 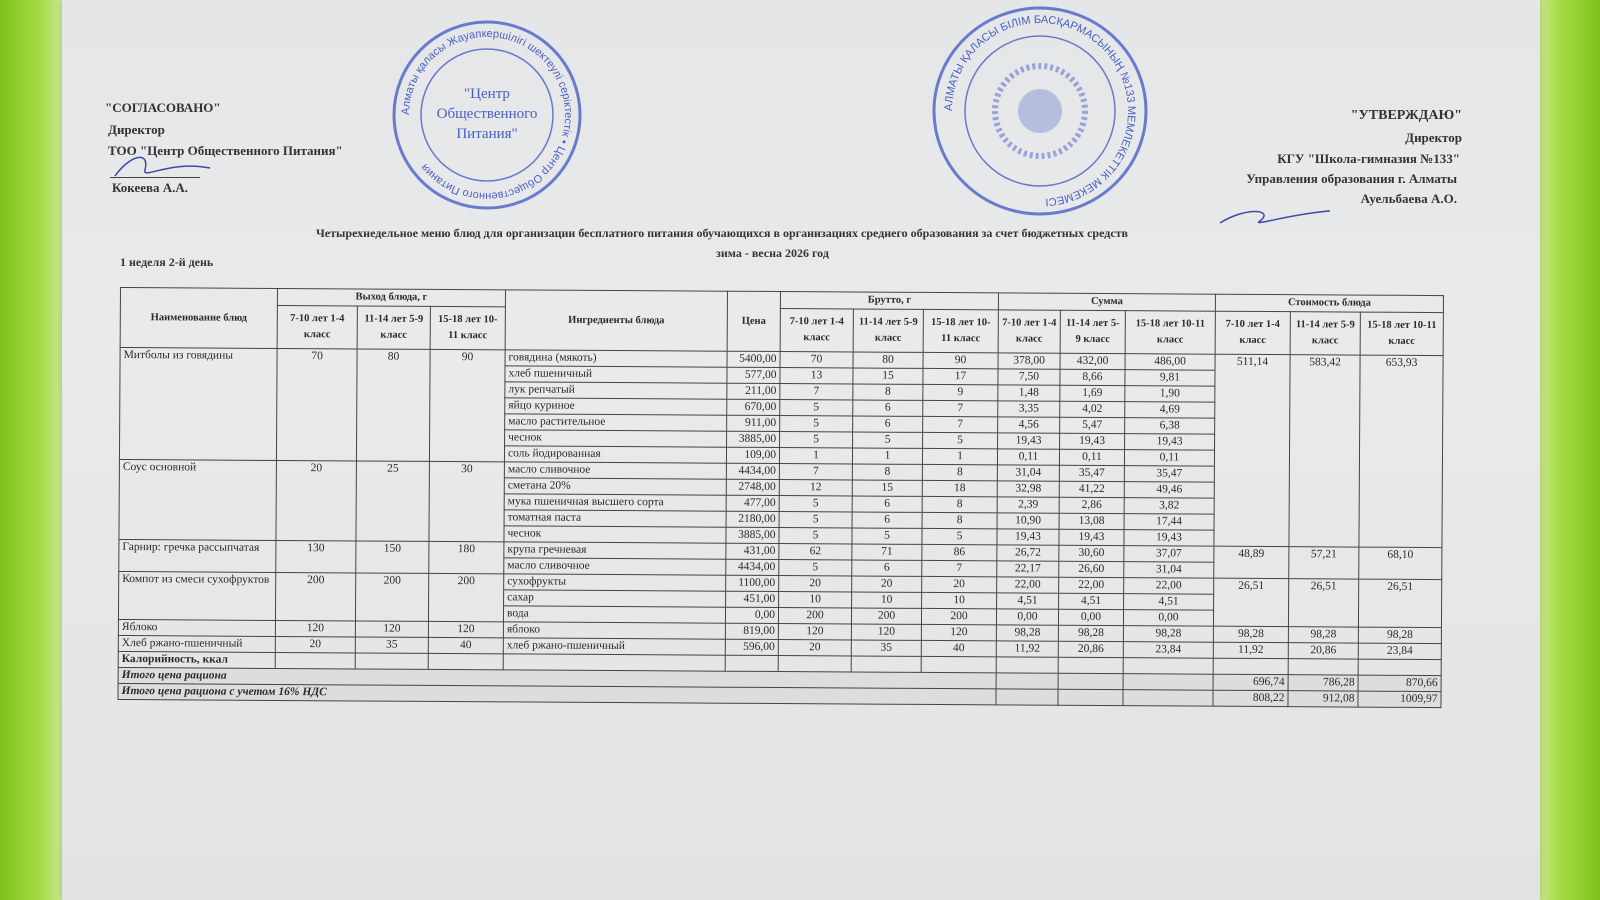 What do you see at coordinates (753, 423) in the screenshot?
I see `ingredient-price: 911,00` at bounding box center [753, 423].